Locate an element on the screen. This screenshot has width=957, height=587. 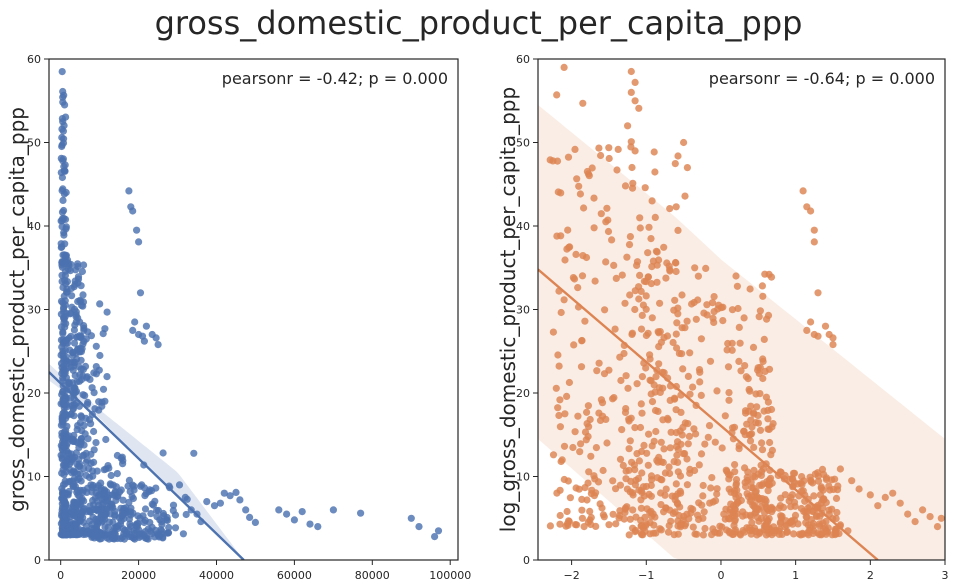
y-tick-label: 60 is located at coordinates (523, 59).